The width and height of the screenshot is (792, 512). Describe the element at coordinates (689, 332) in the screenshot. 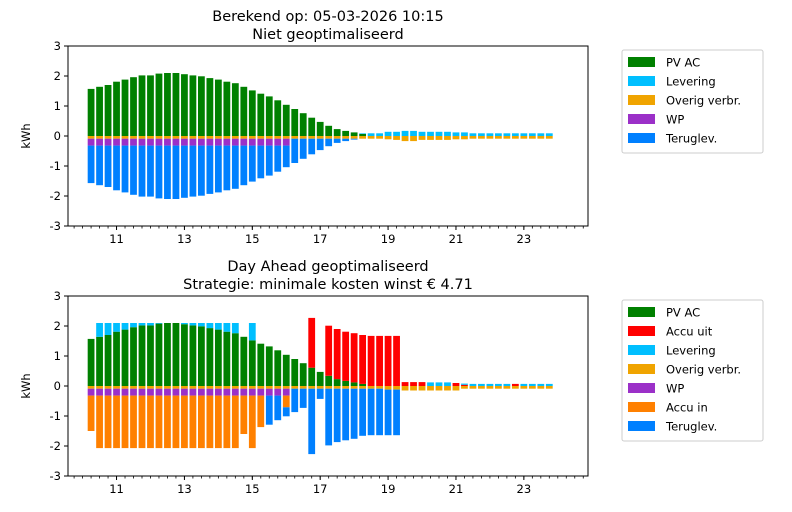

I see `legend-label: Accu uit` at that location.